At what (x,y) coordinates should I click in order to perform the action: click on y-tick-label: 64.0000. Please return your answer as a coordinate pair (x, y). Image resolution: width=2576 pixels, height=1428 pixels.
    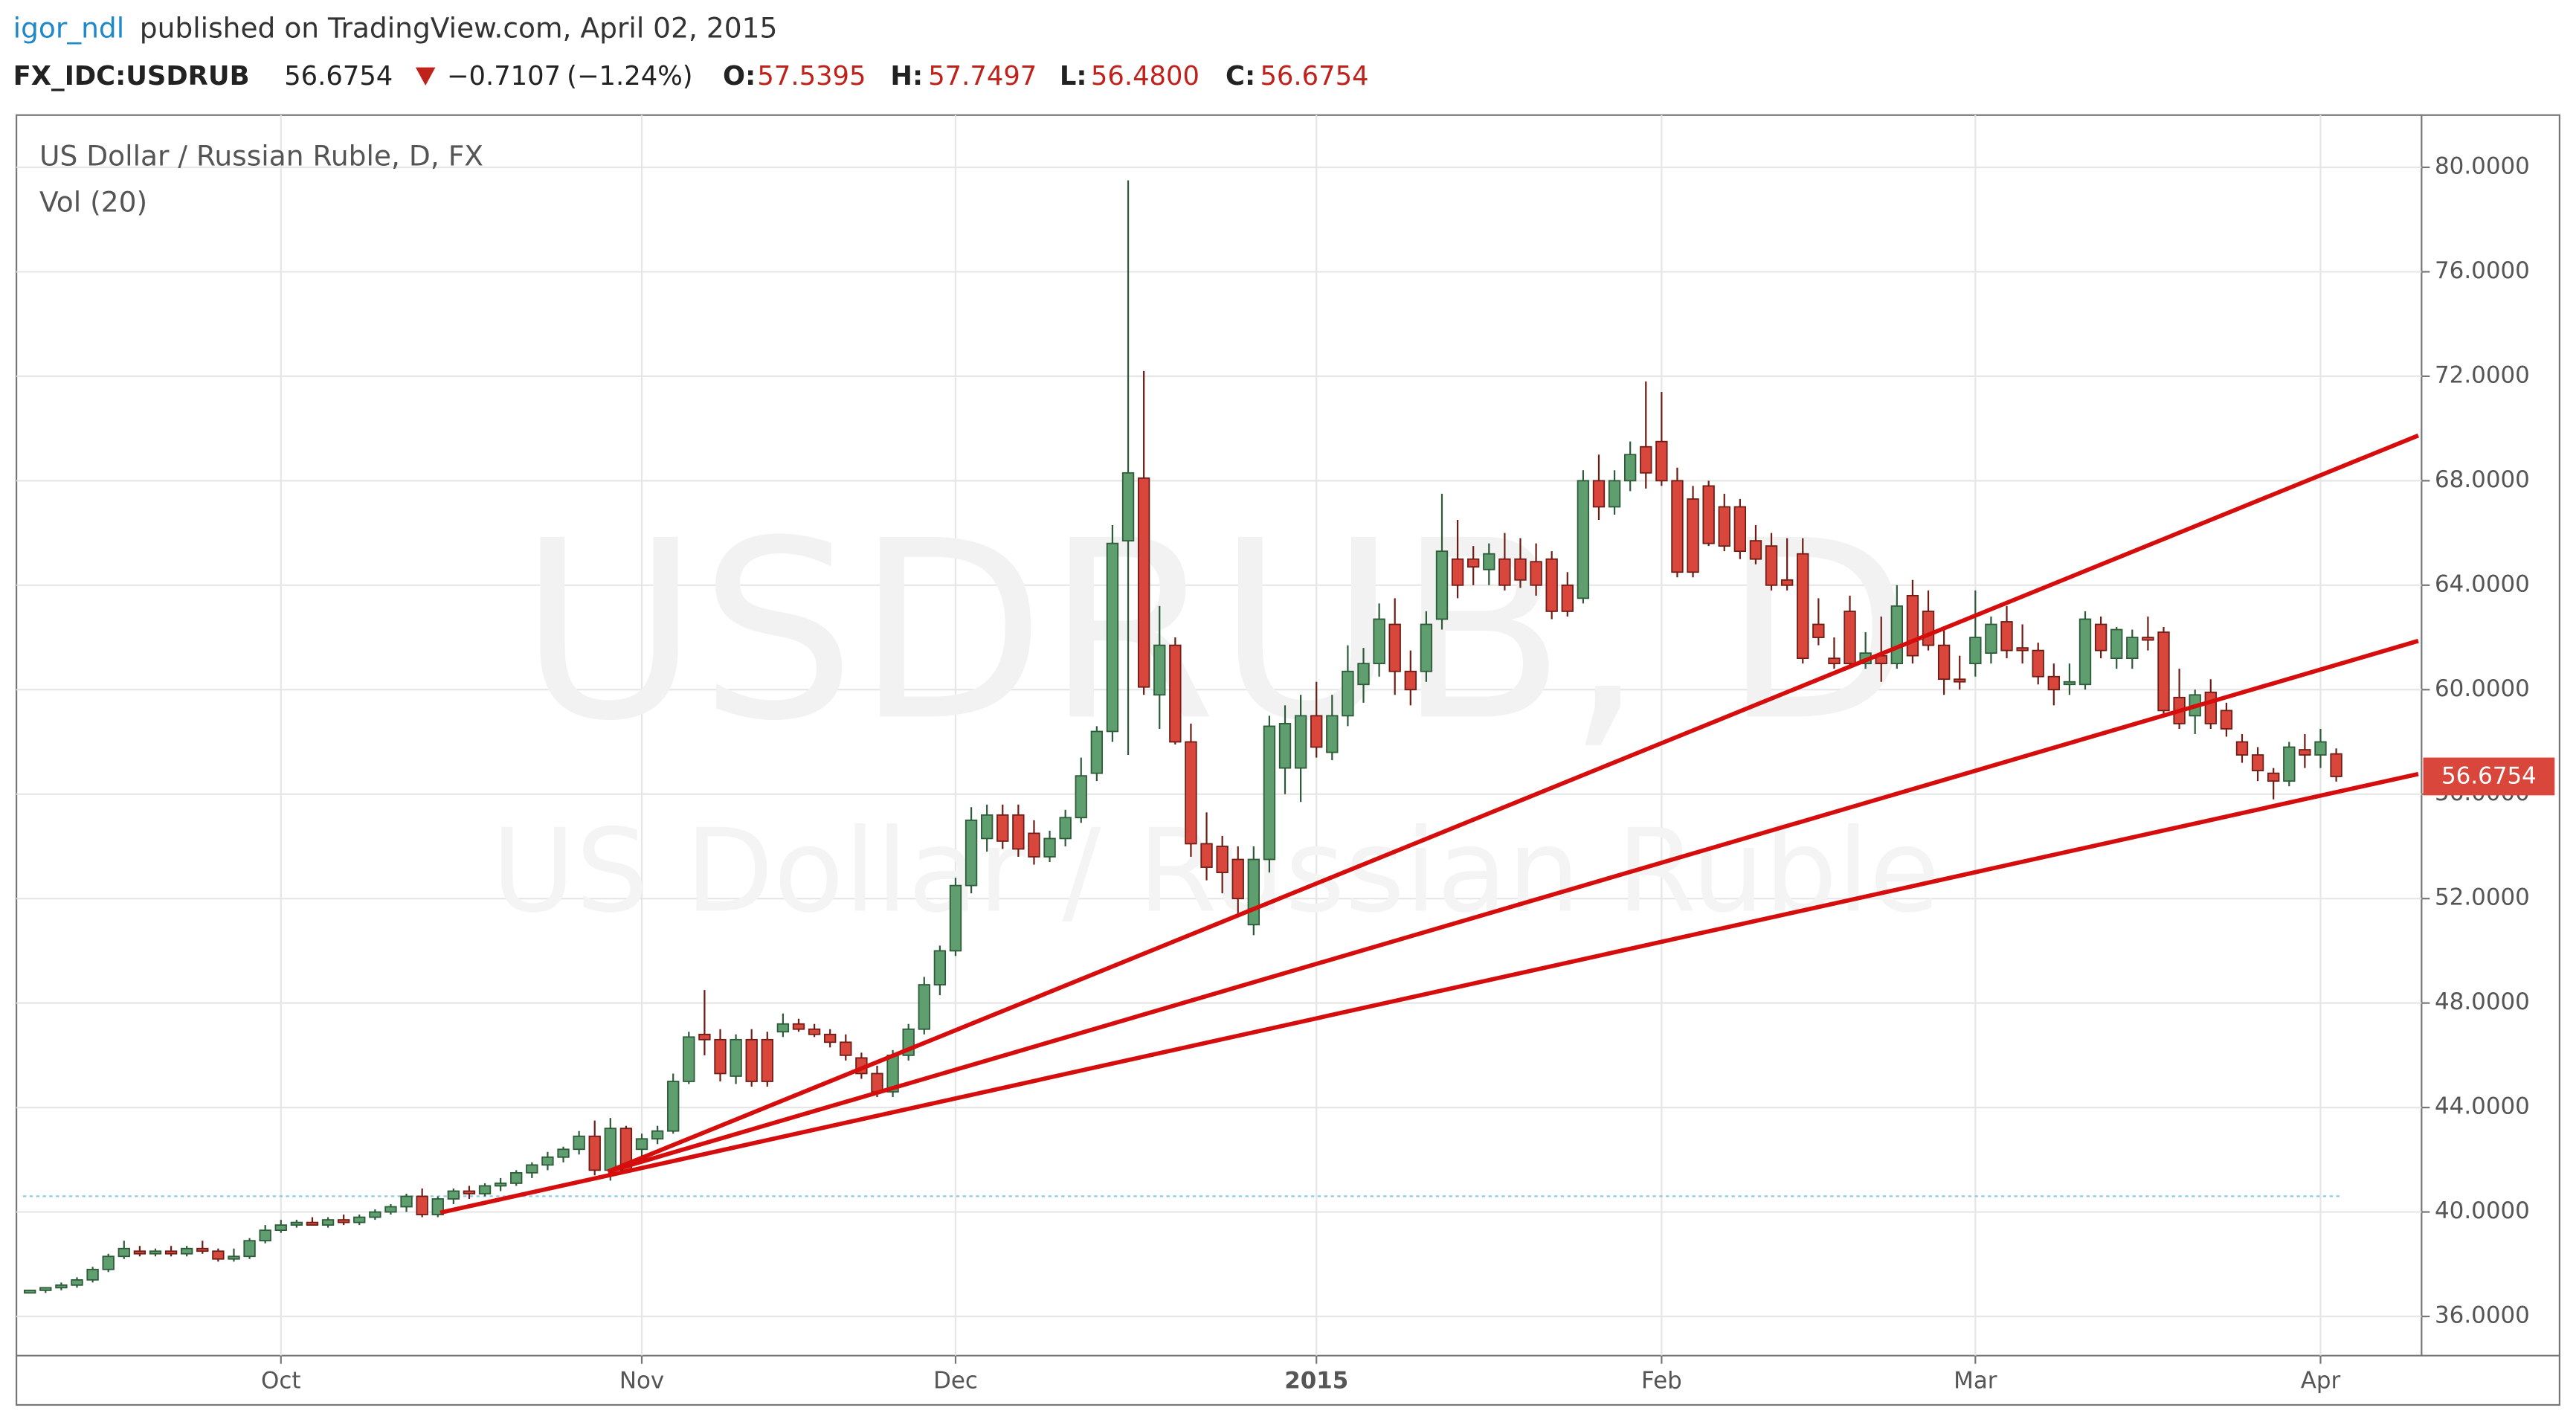
    Looking at the image, I should click on (2482, 584).